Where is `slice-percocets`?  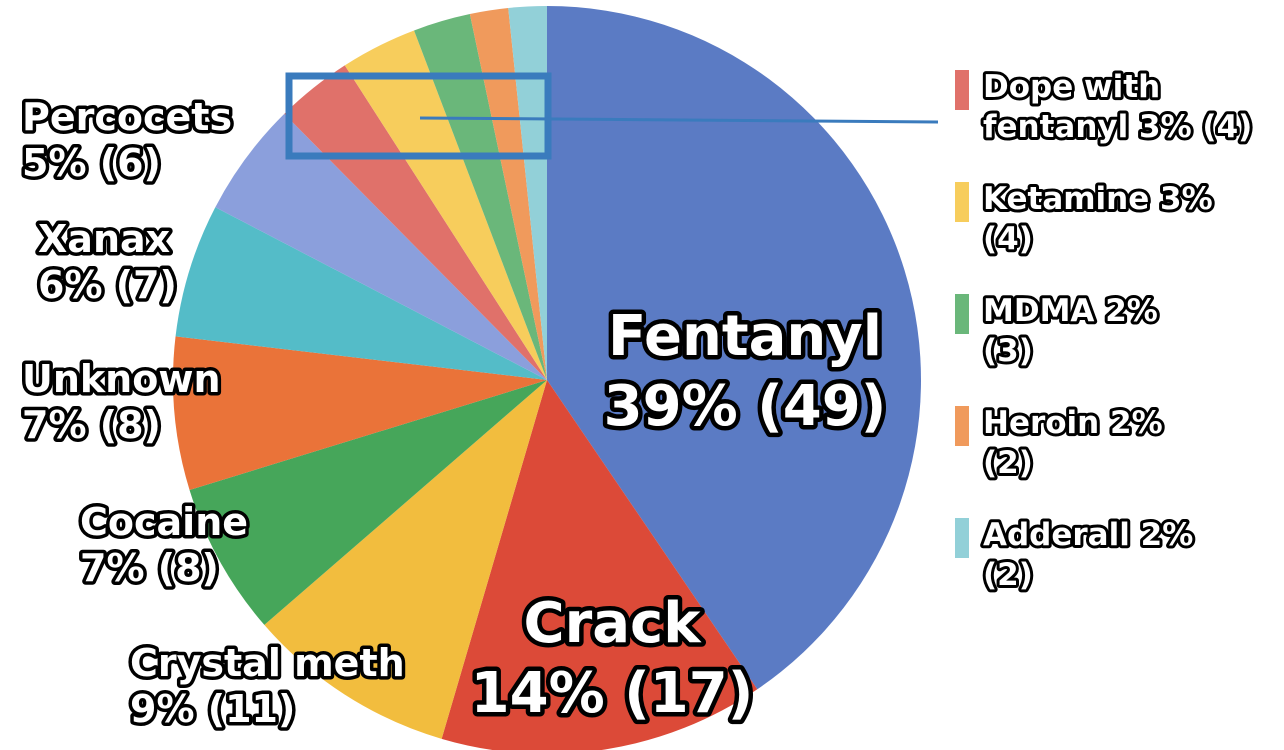 slice-percocets is located at coordinates (381, 246).